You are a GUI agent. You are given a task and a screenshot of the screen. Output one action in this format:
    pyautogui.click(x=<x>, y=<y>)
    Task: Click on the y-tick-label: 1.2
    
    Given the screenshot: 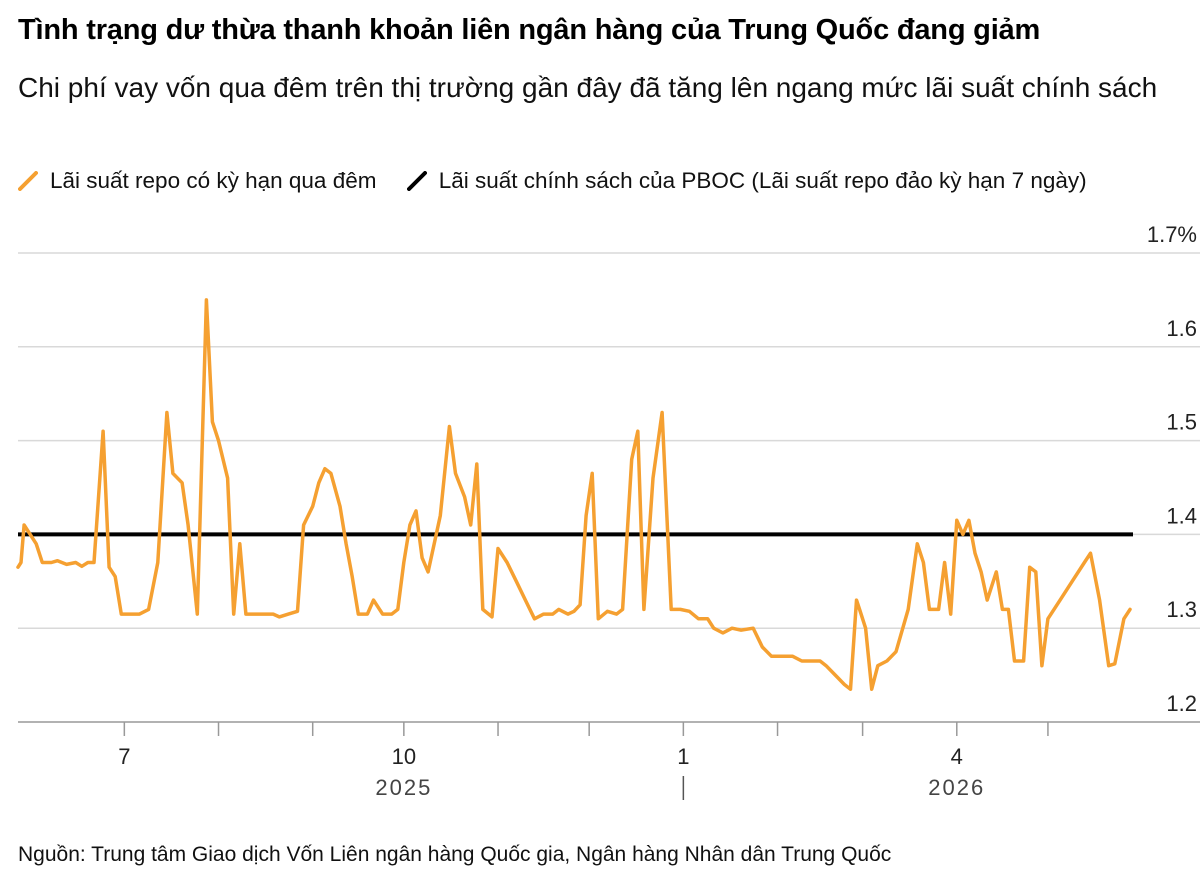 What is the action you would take?
    pyautogui.click(x=1181, y=703)
    